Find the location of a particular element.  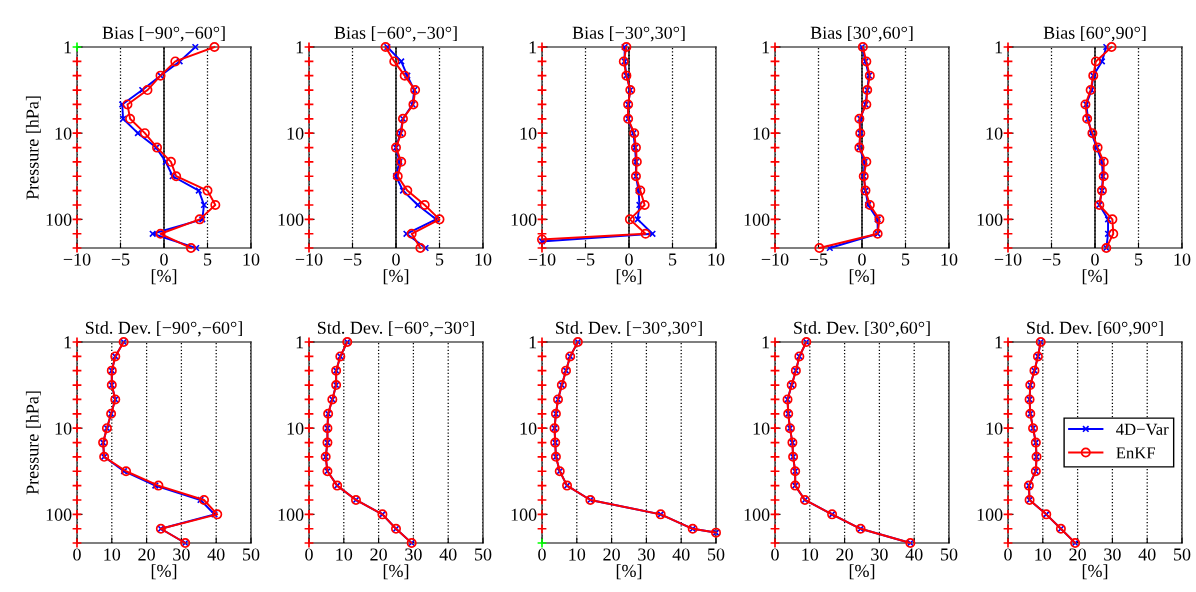

chart-title: Std. Dev. [−60°,−30°] is located at coordinates (395, 329).